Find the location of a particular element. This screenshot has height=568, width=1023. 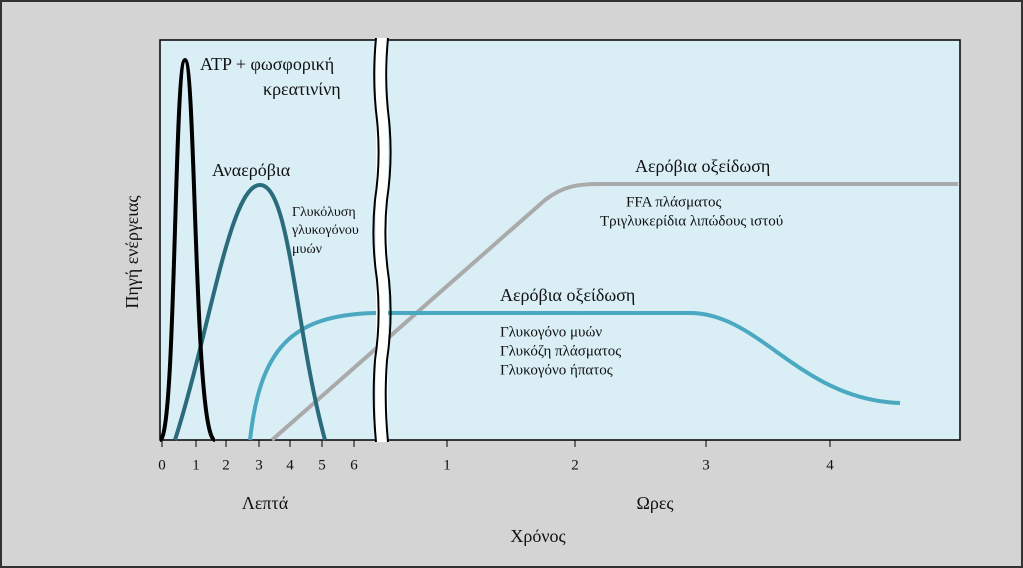

annotation: κρεατινίνη is located at coordinates (302, 89).